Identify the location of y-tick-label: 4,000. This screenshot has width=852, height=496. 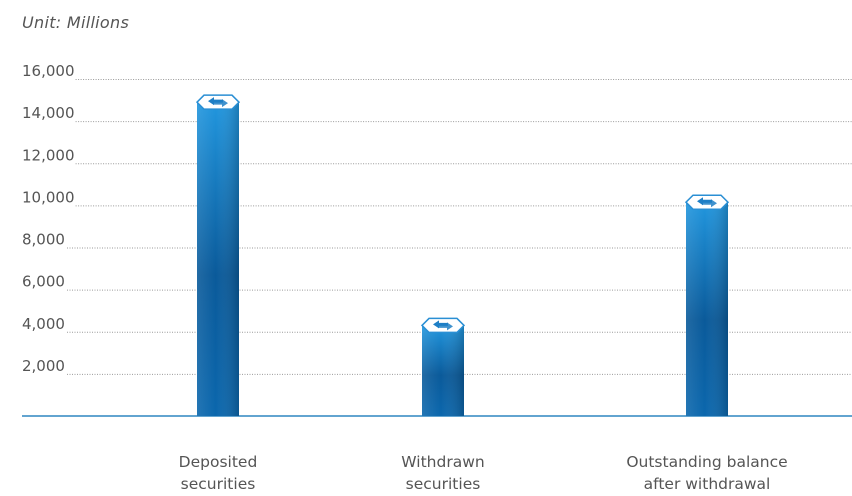
(43, 324).